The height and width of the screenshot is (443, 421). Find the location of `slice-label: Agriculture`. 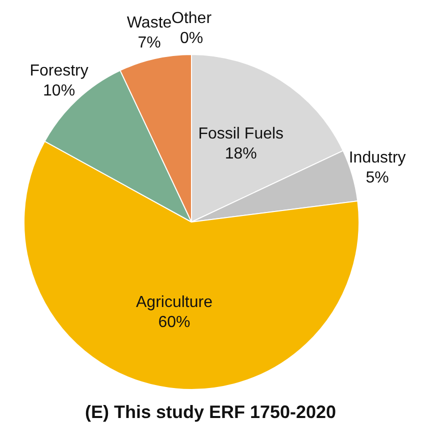

slice-label: Agriculture is located at coordinates (174, 302).